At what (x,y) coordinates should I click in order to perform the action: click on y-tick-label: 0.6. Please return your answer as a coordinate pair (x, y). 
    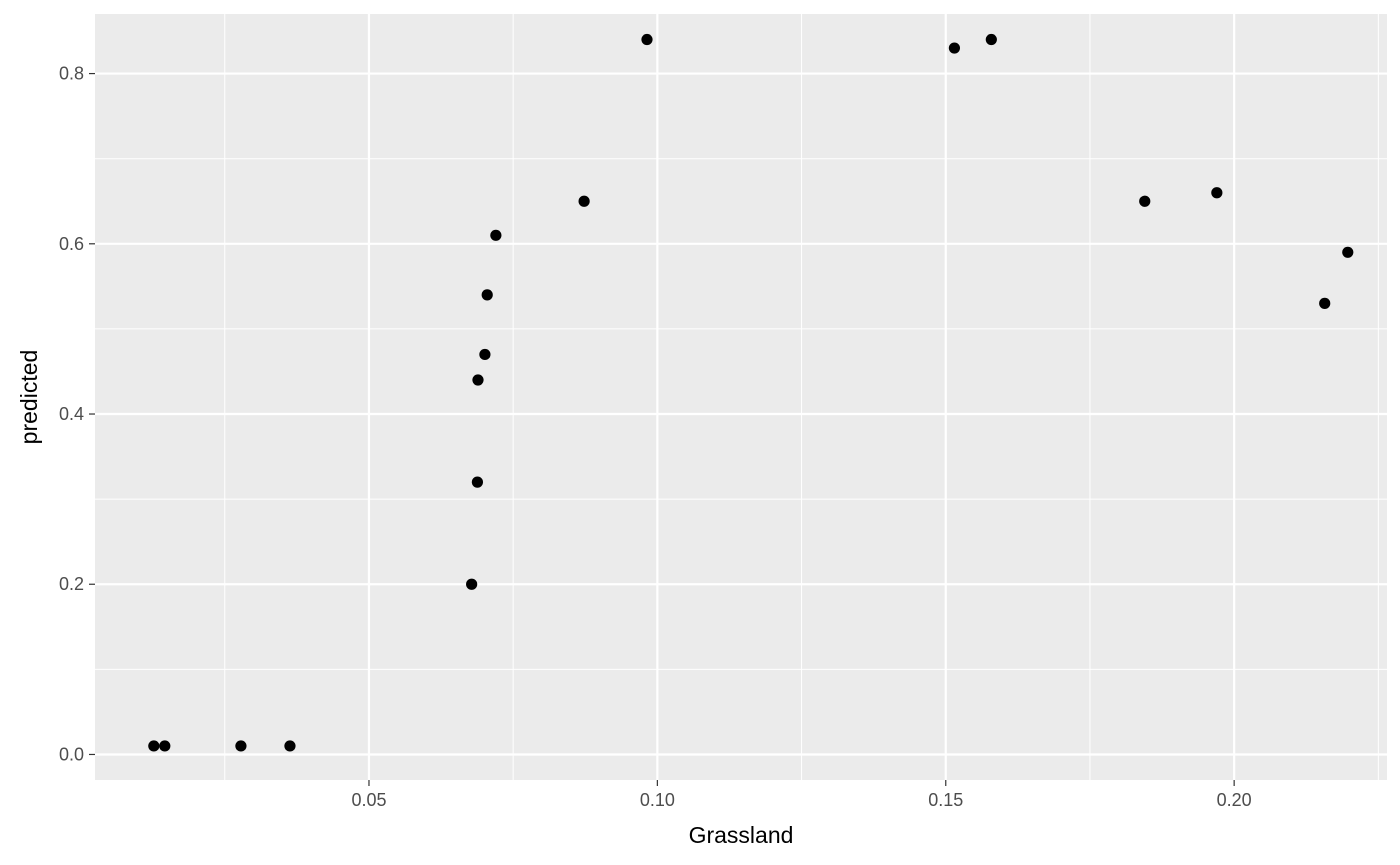
    Looking at the image, I should click on (71, 244).